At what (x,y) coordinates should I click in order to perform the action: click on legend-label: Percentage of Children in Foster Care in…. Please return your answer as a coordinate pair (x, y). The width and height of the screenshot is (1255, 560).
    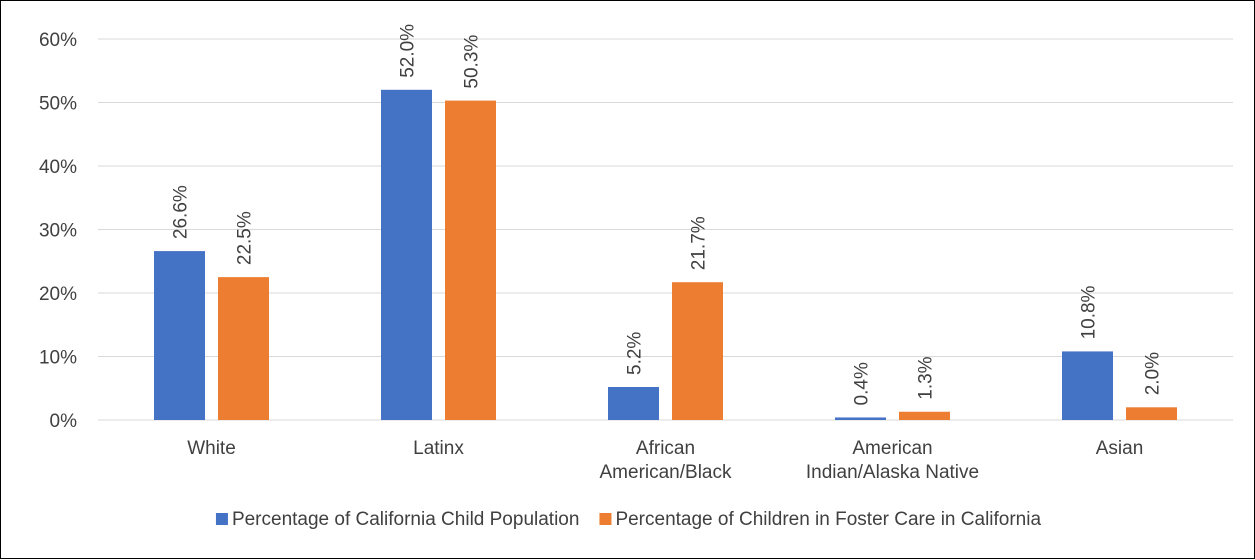
    Looking at the image, I should click on (828, 519).